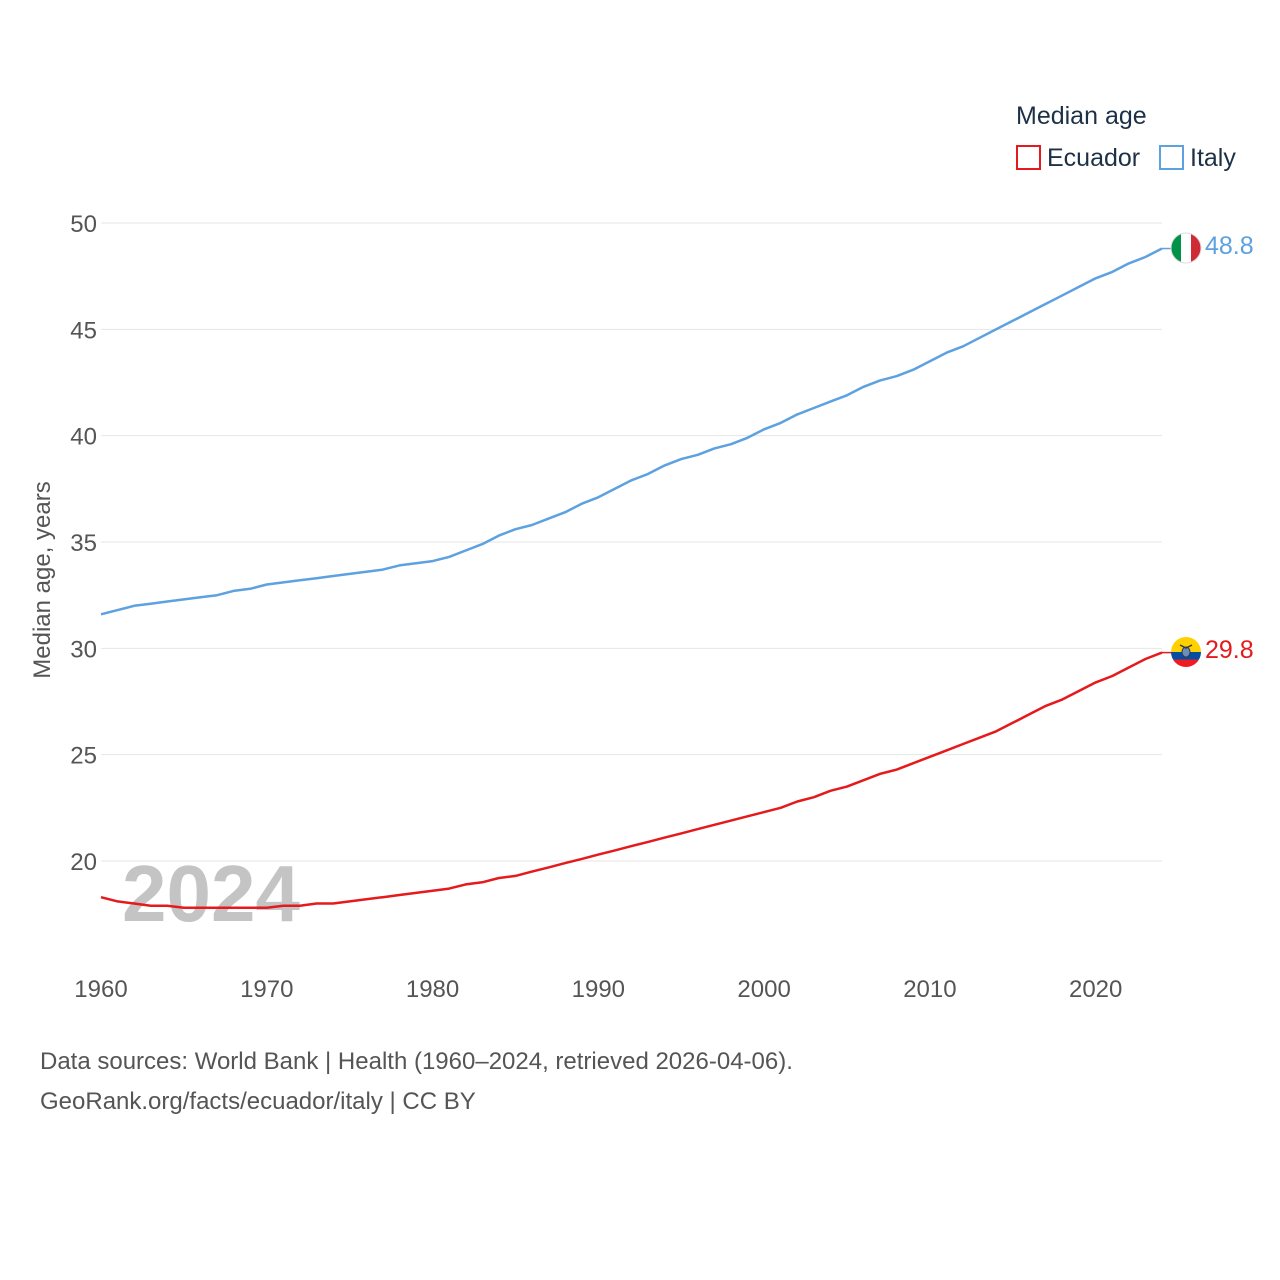  What do you see at coordinates (1186, 652) in the screenshot?
I see `ecuador-flag-icon` at bounding box center [1186, 652].